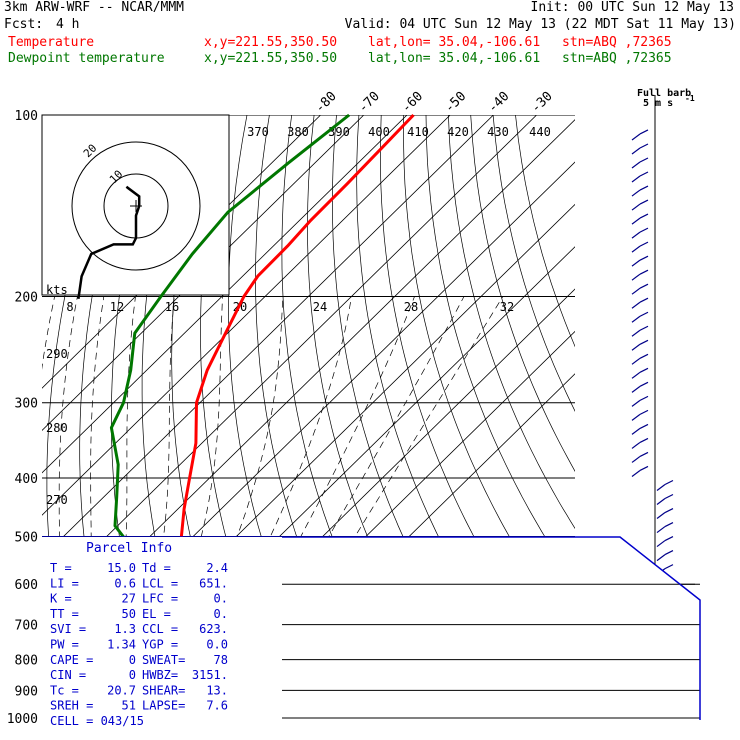 The image size is (740, 740). What do you see at coordinates (411, 307) in the screenshot?
I see `hodograph-scale-label: 28` at bounding box center [411, 307].